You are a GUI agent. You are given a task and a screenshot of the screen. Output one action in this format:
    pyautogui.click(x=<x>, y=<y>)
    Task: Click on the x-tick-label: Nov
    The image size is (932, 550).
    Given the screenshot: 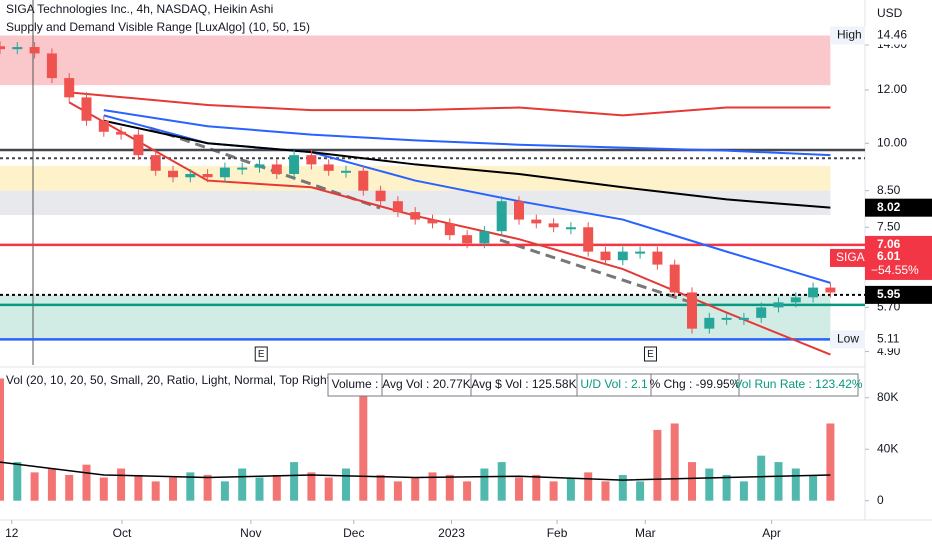 What is the action you would take?
    pyautogui.click(x=250, y=533)
    